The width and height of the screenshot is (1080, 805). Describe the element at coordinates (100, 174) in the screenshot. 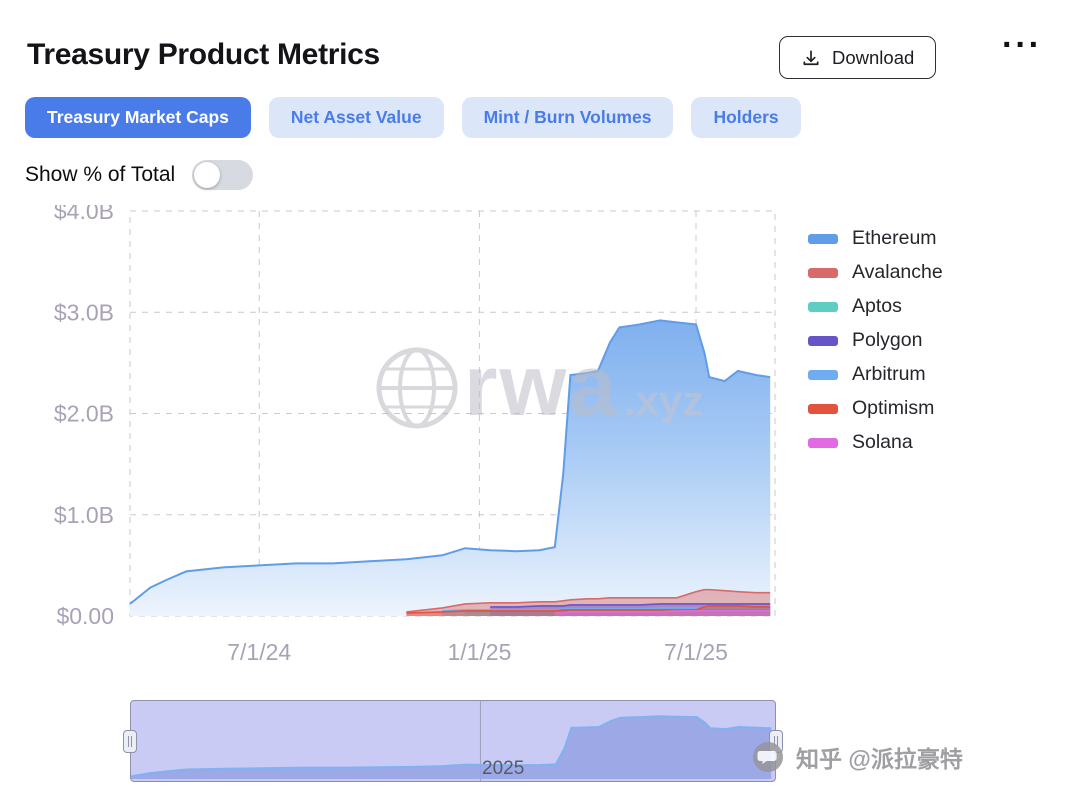

I see `toggle-label: Show % of Total` at that location.